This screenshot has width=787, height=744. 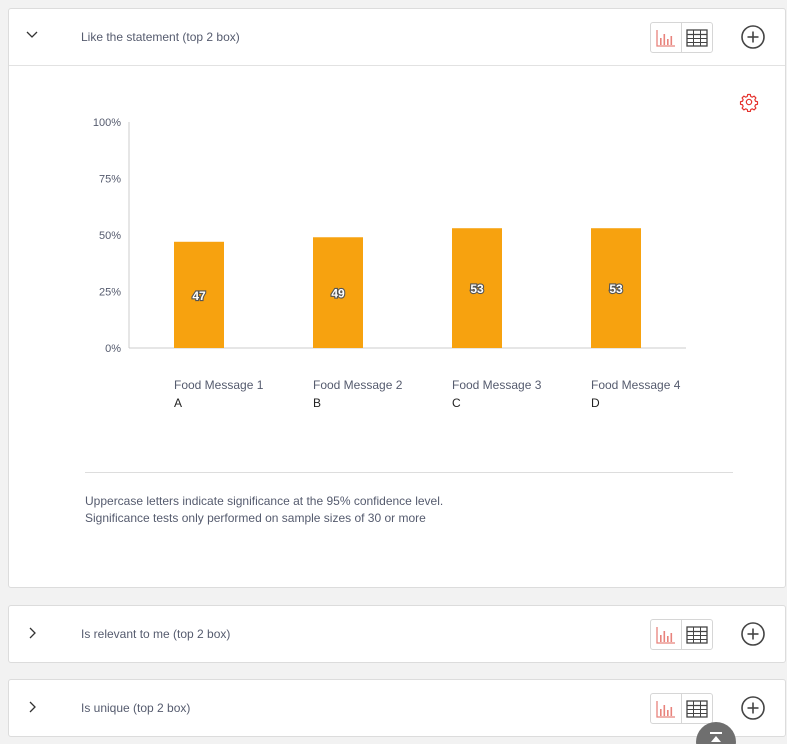 I want to click on question-panel-unique: Is unique (top 2 box), so click(x=397, y=708).